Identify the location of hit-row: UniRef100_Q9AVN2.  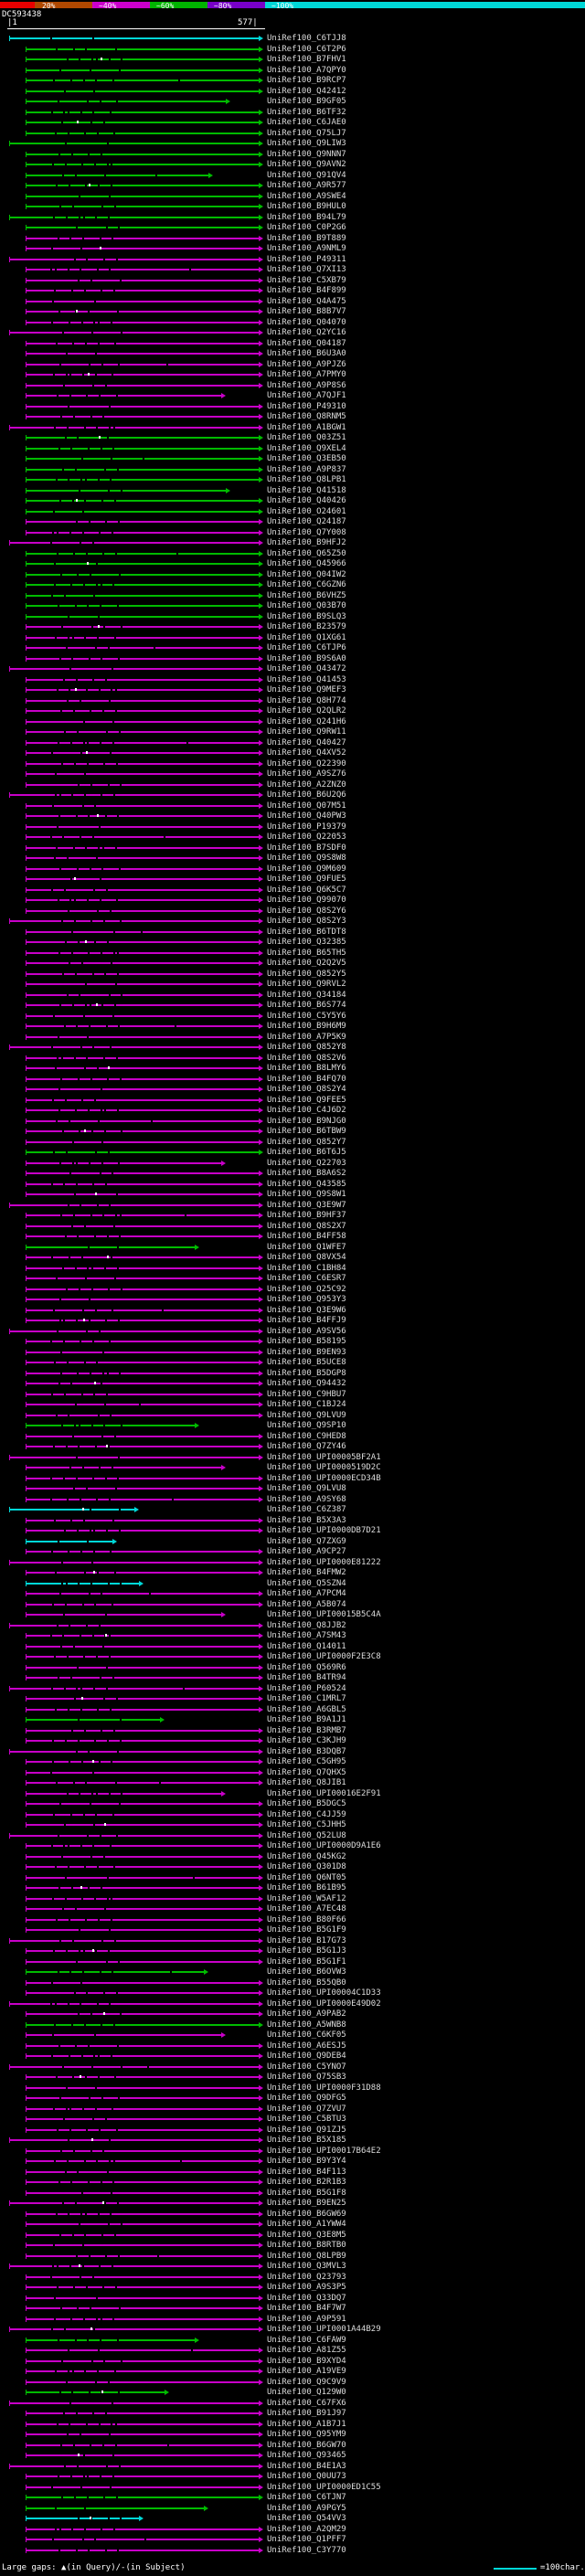
(293, 164).